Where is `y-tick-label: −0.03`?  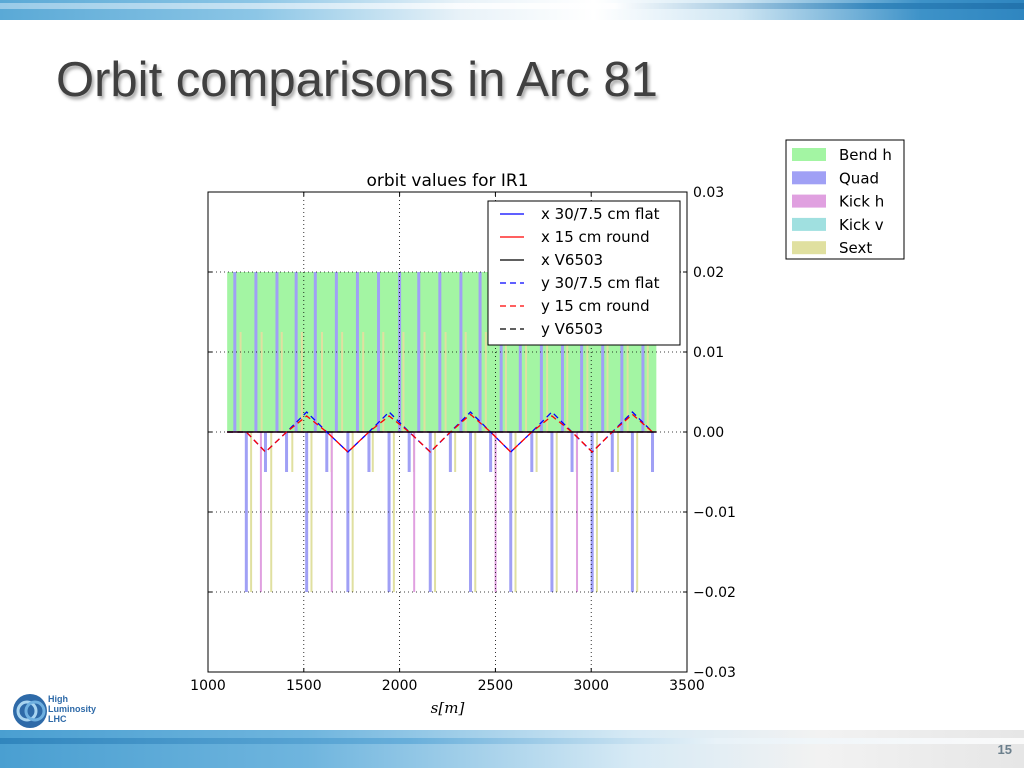 y-tick-label: −0.03 is located at coordinates (714, 673).